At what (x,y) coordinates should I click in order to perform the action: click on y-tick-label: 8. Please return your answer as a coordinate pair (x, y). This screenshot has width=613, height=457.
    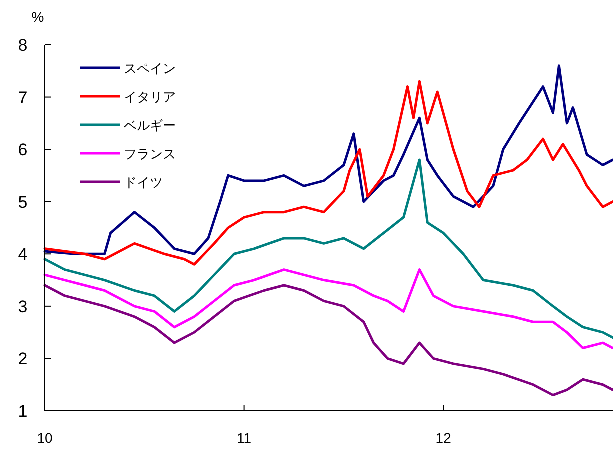
    Looking at the image, I should click on (23, 45).